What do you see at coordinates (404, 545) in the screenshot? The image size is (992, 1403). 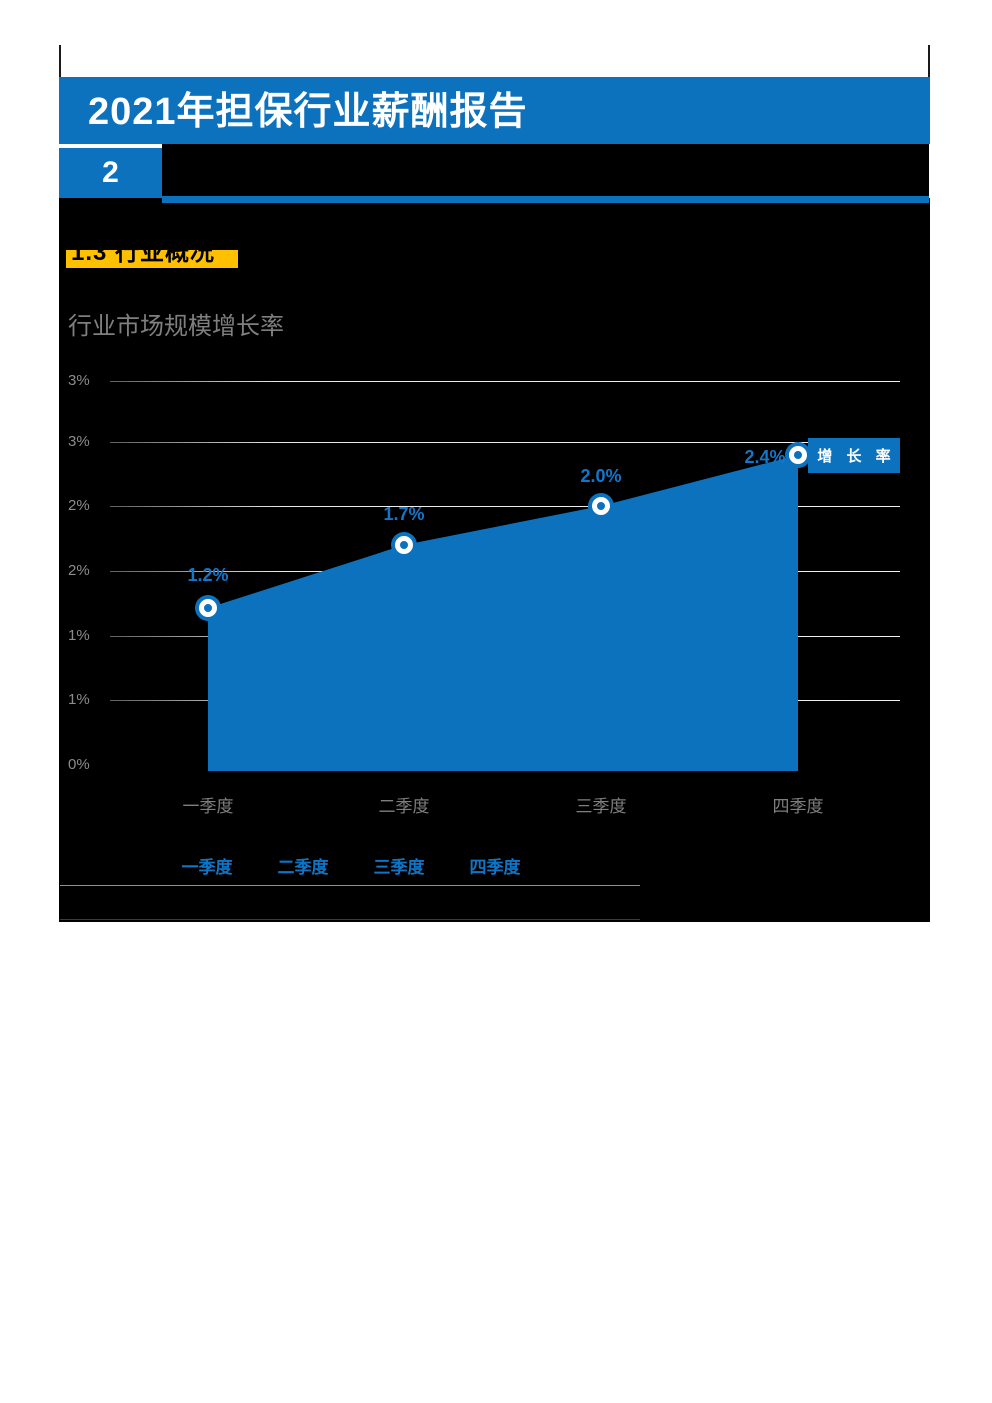 I see `data-point-marker-q2` at bounding box center [404, 545].